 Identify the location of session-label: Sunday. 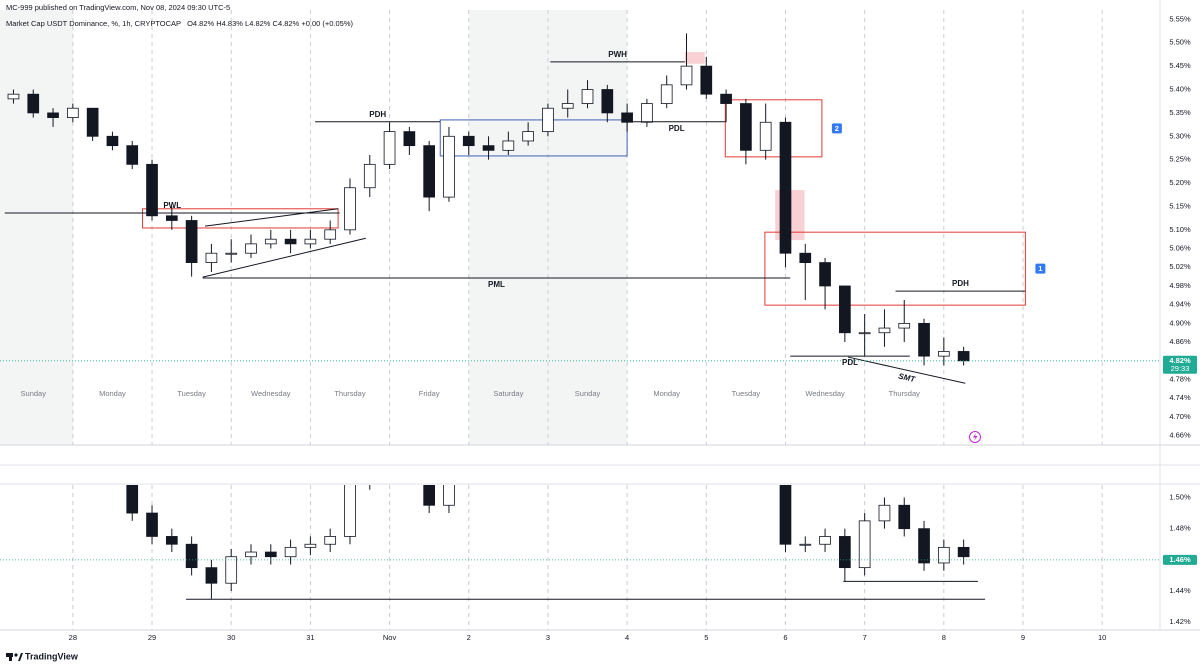
(34, 393).